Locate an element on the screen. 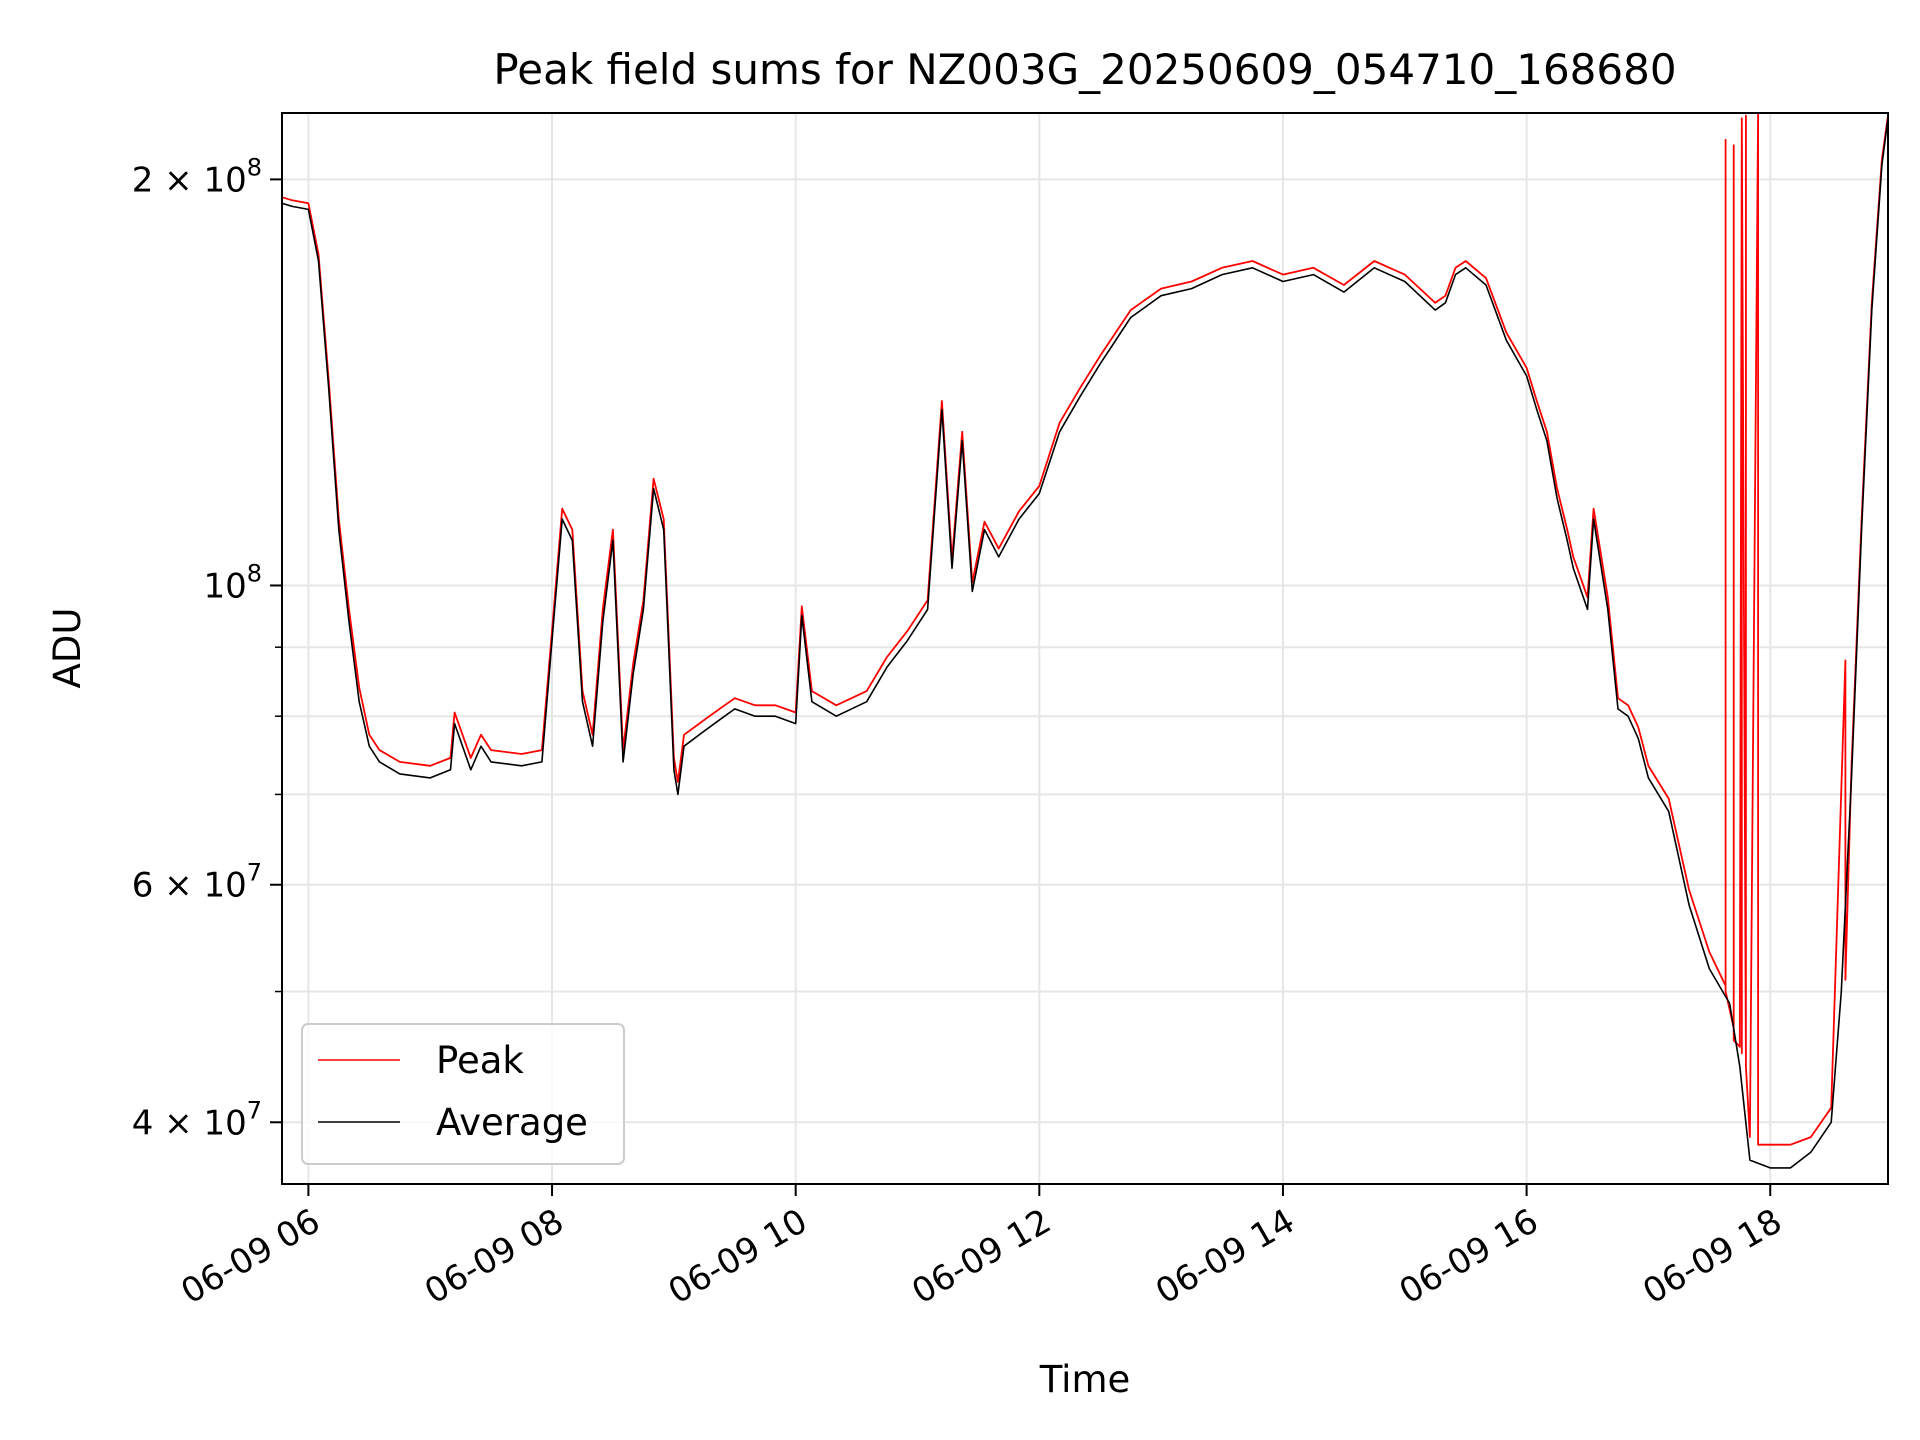  legend-label-peak: Peak is located at coordinates (480, 1060).